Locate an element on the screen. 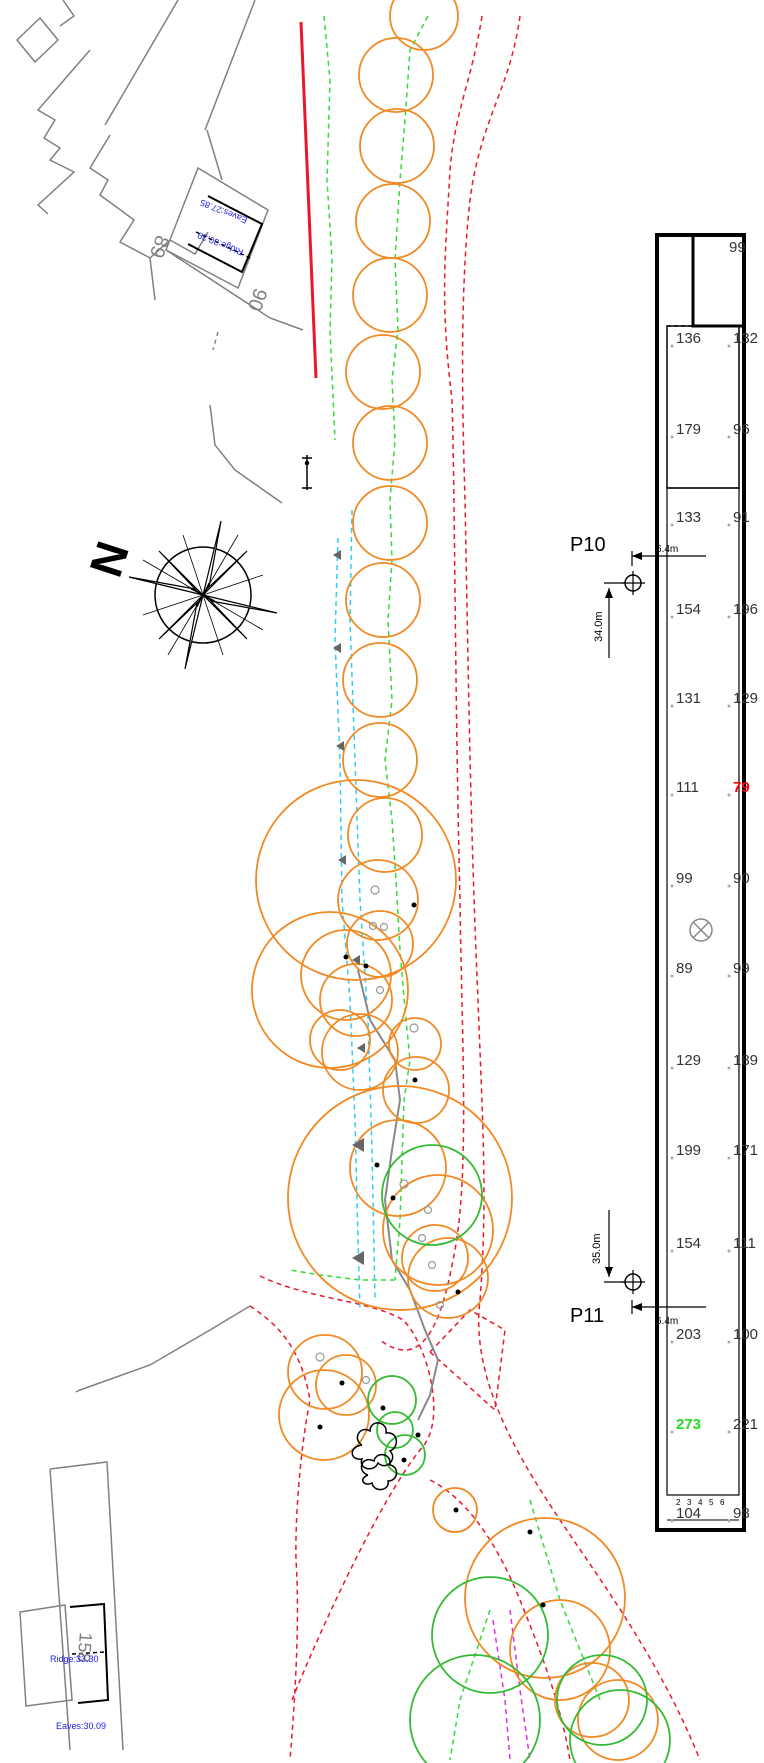  strip-value-right: 221 is located at coordinates (745, 1424).